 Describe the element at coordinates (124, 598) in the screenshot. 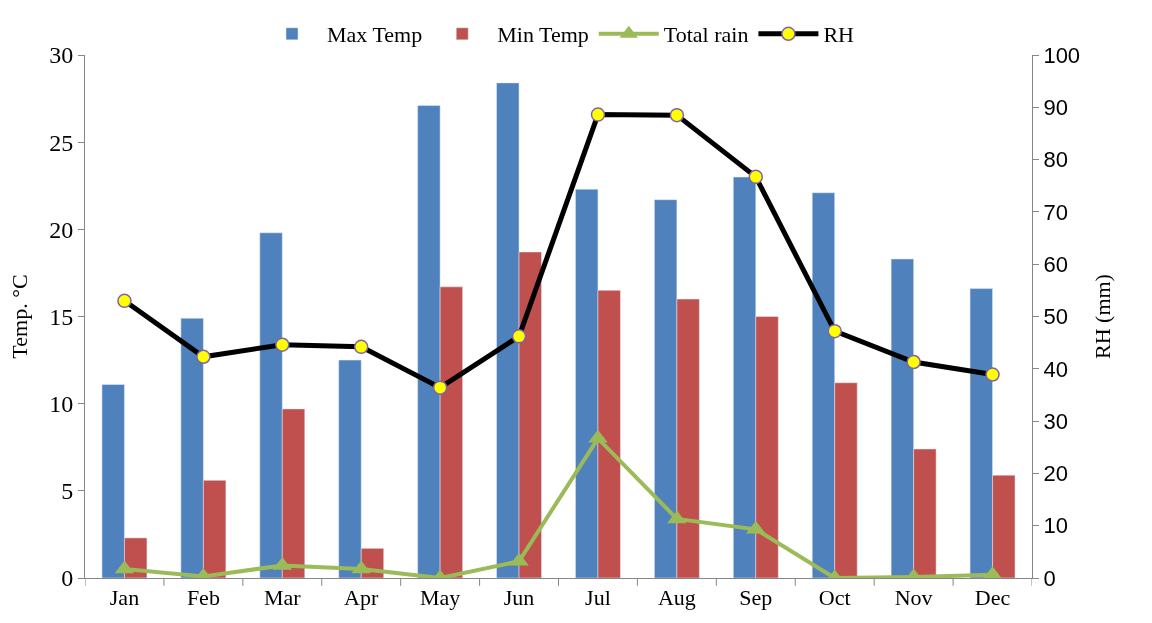

I see `x-tick-label: Jan` at that location.